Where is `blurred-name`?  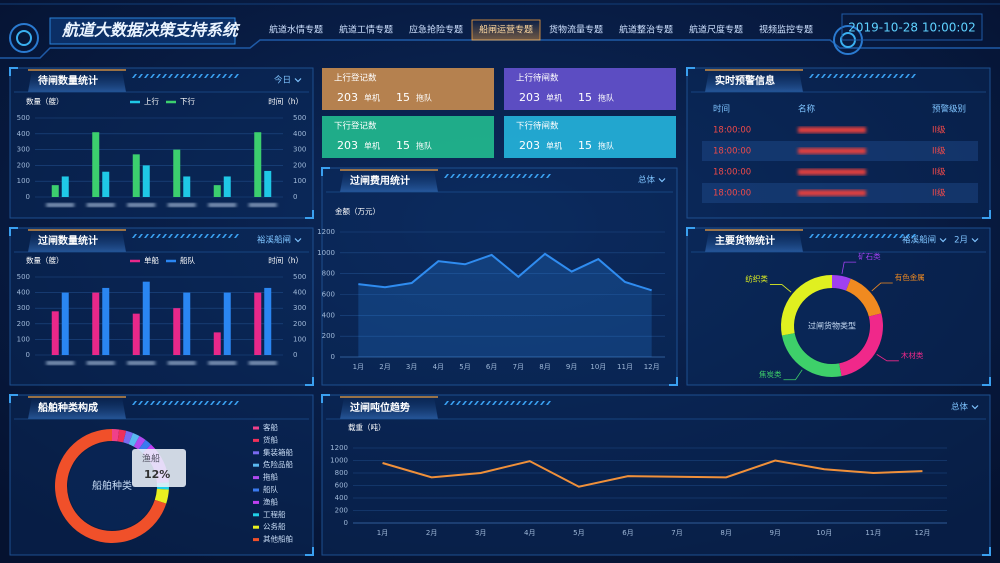 blurred-name is located at coordinates (832, 172).